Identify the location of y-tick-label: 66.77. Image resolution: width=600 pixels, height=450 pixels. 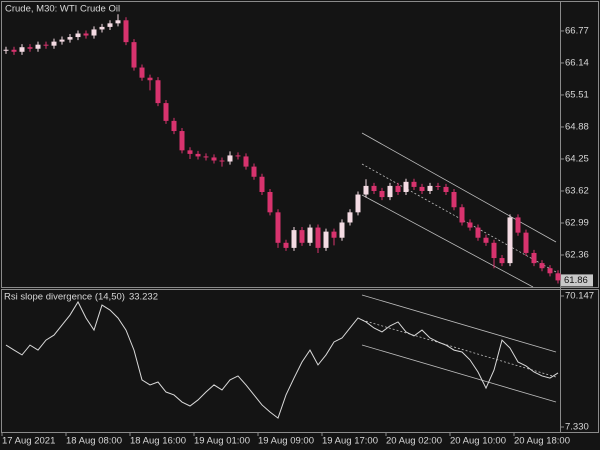
(577, 30).